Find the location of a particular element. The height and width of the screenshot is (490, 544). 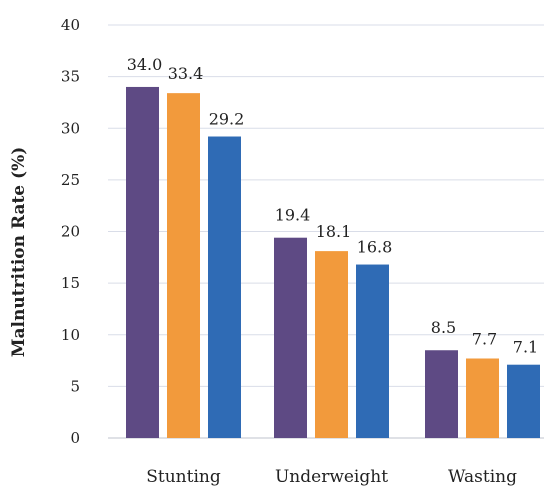

y-tick-label: 10 is located at coordinates (70, 335).